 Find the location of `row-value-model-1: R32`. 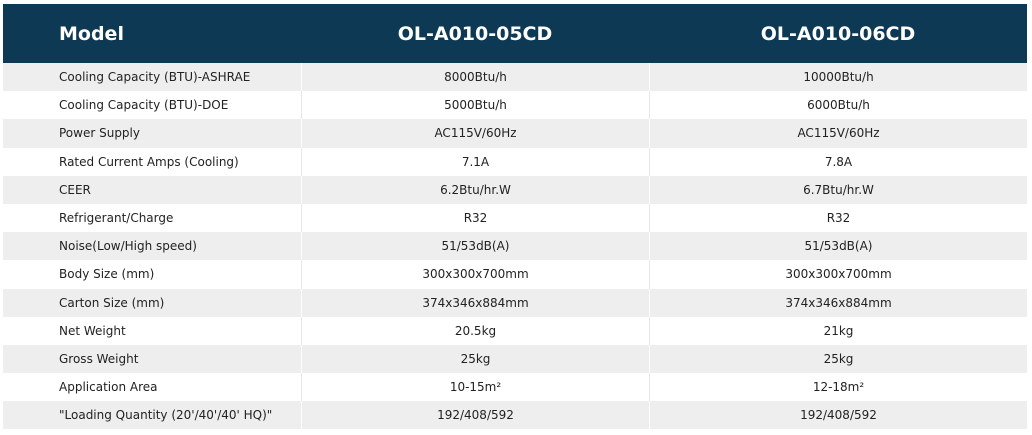

row-value-model-1: R32 is located at coordinates (475, 218).